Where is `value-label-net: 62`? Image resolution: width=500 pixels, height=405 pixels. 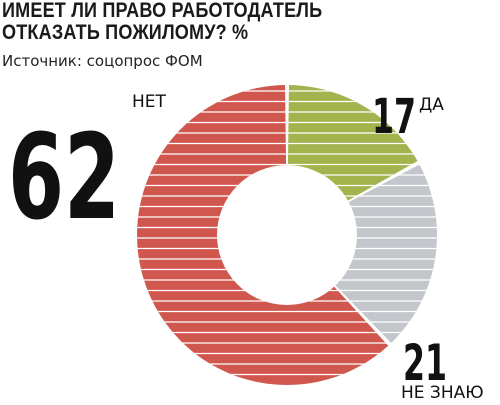
value-label-net: 62 is located at coordinates (64, 177).